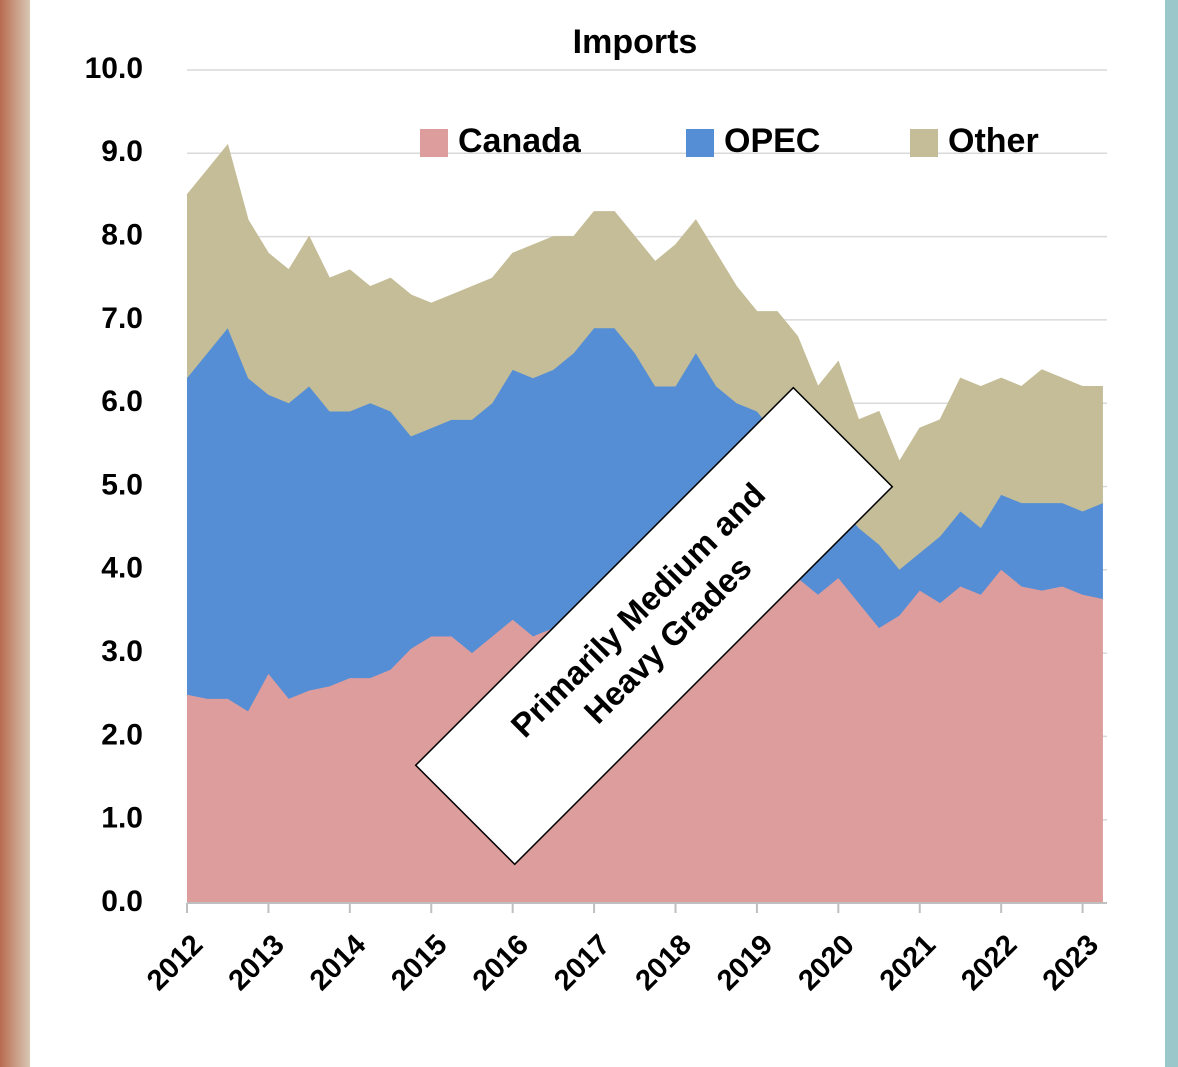  What do you see at coordinates (989, 963) in the screenshot?
I see `x-tick-label: 2022` at bounding box center [989, 963].